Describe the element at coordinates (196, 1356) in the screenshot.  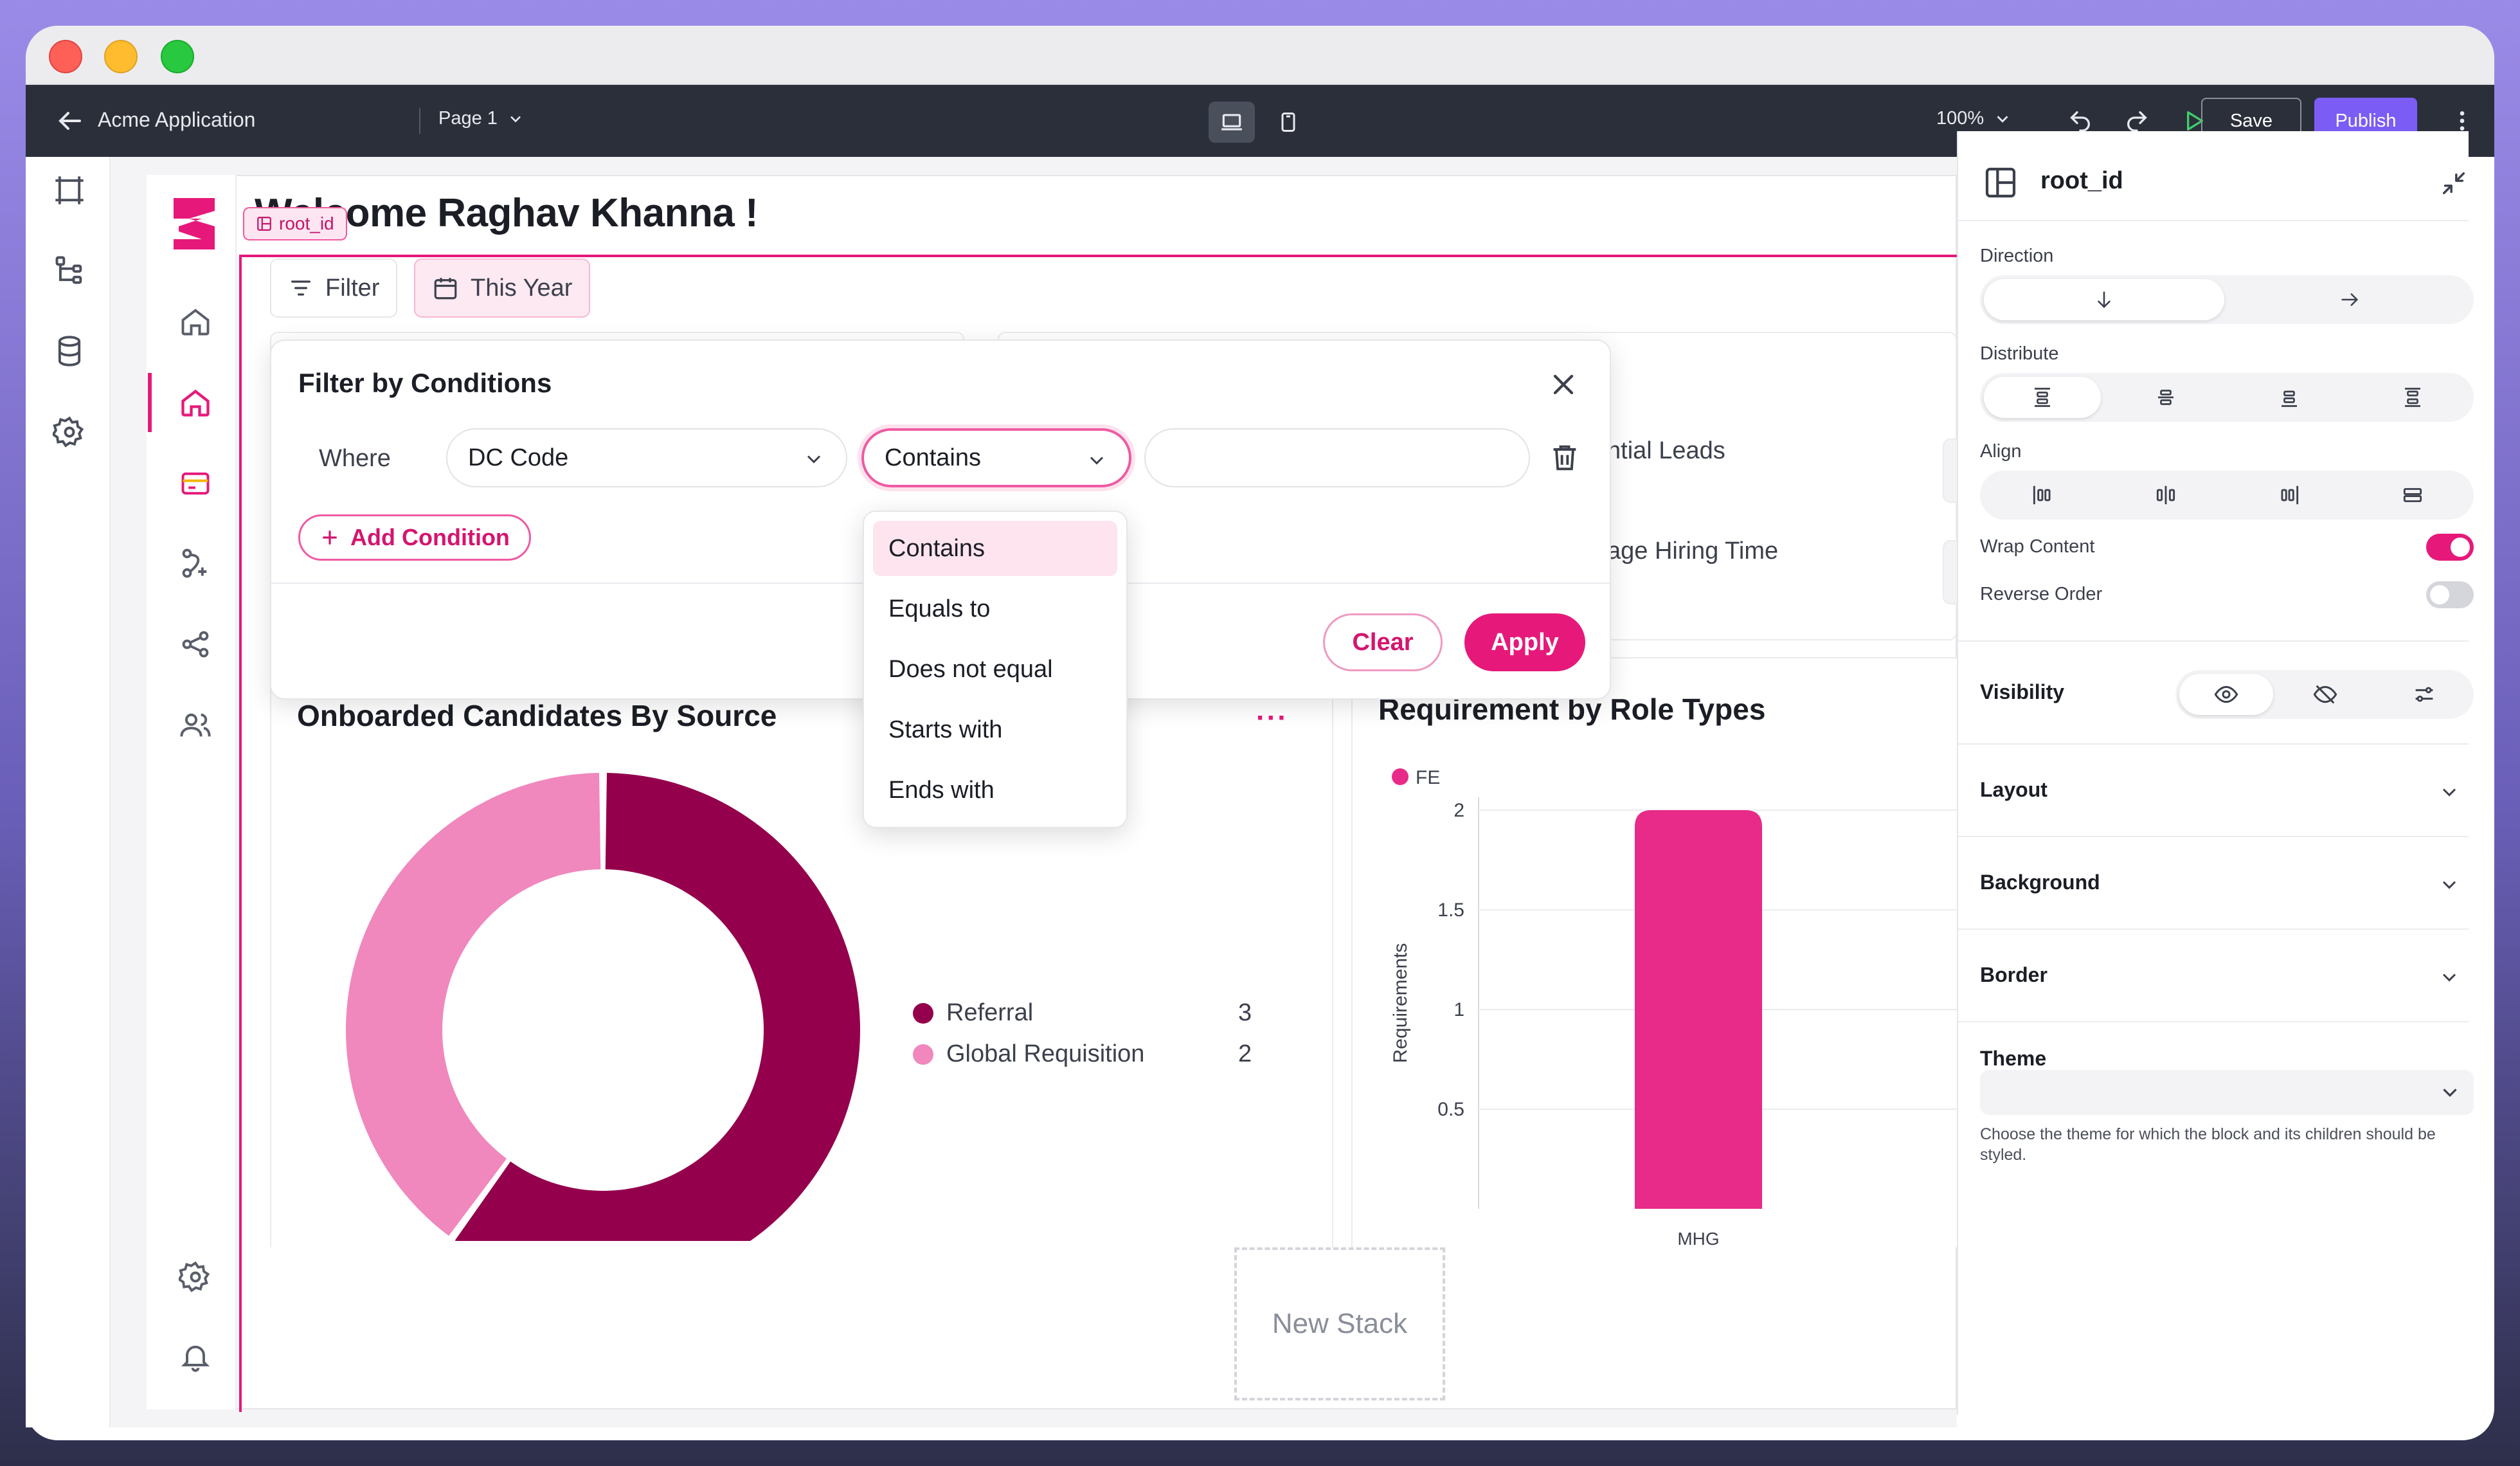
I see `bell-icon` at that location.